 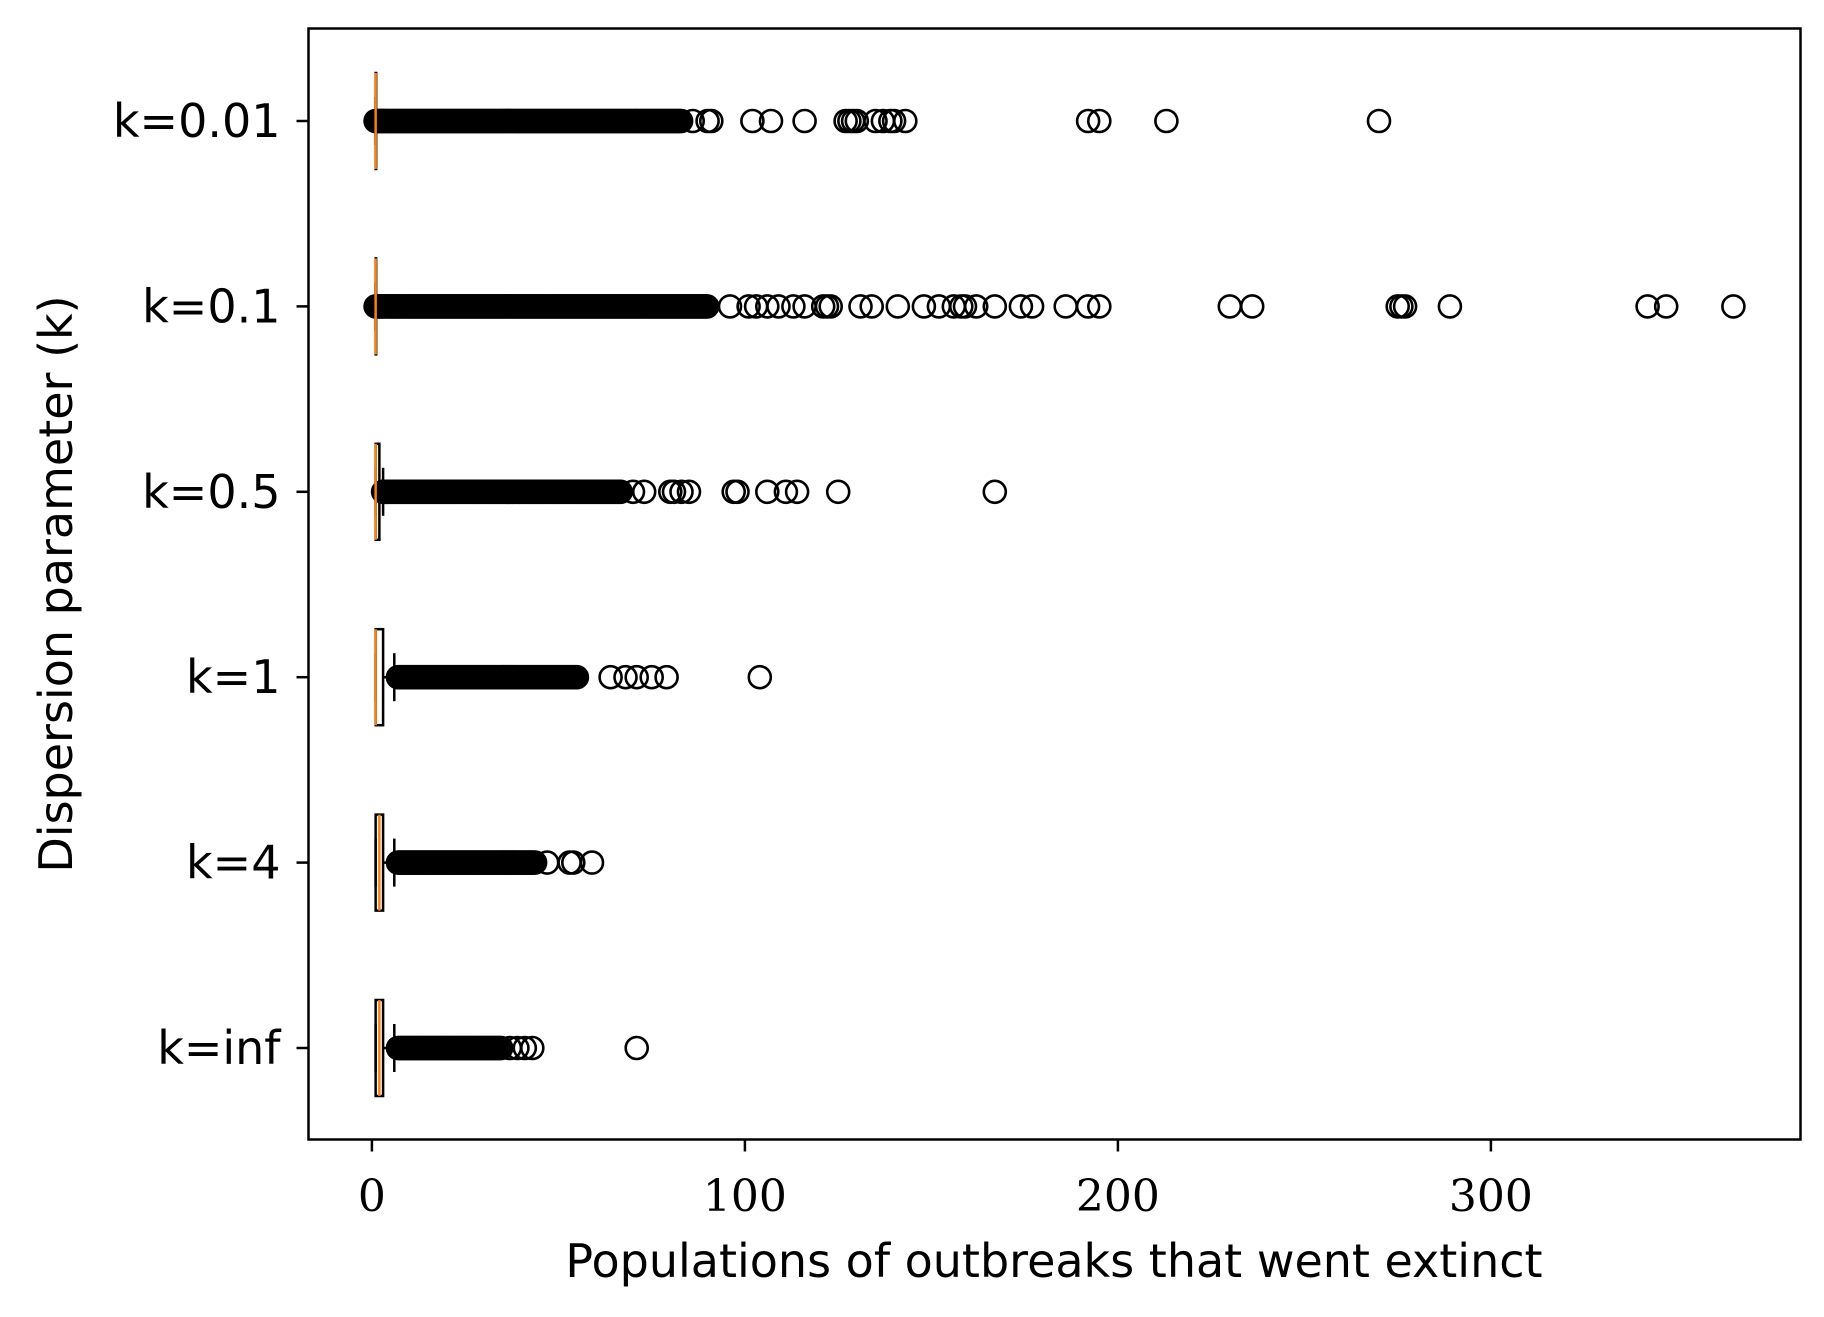 What do you see at coordinates (197, 121) in the screenshot?
I see `y-tick-label: k=0.01` at bounding box center [197, 121].